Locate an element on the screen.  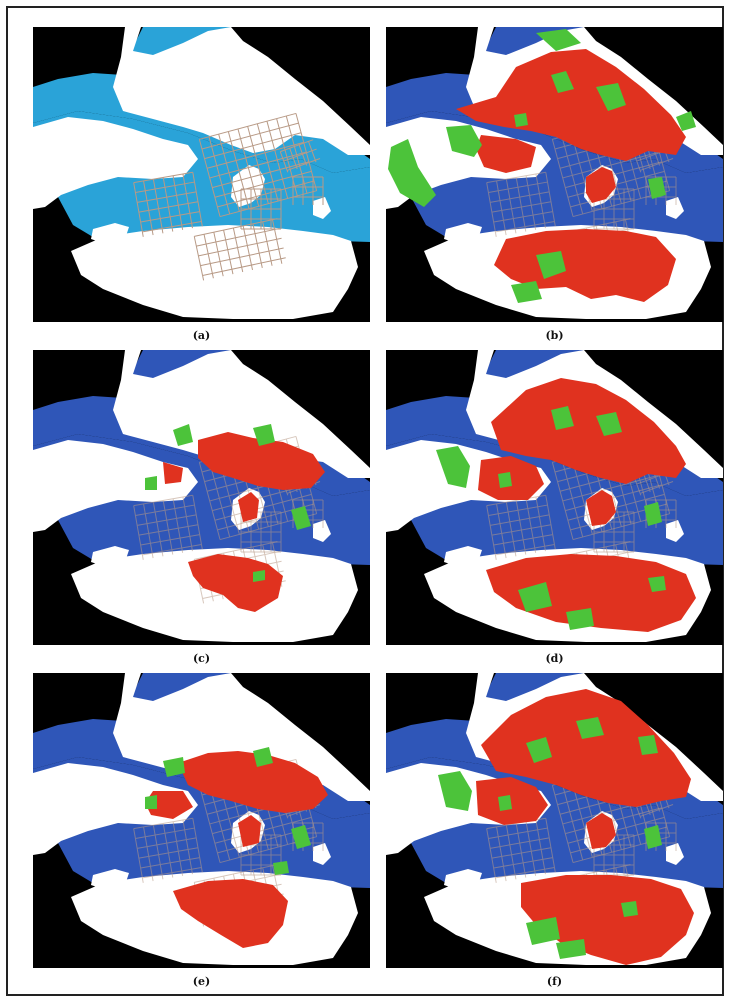
map-panel-e is located at coordinates (201, 820).